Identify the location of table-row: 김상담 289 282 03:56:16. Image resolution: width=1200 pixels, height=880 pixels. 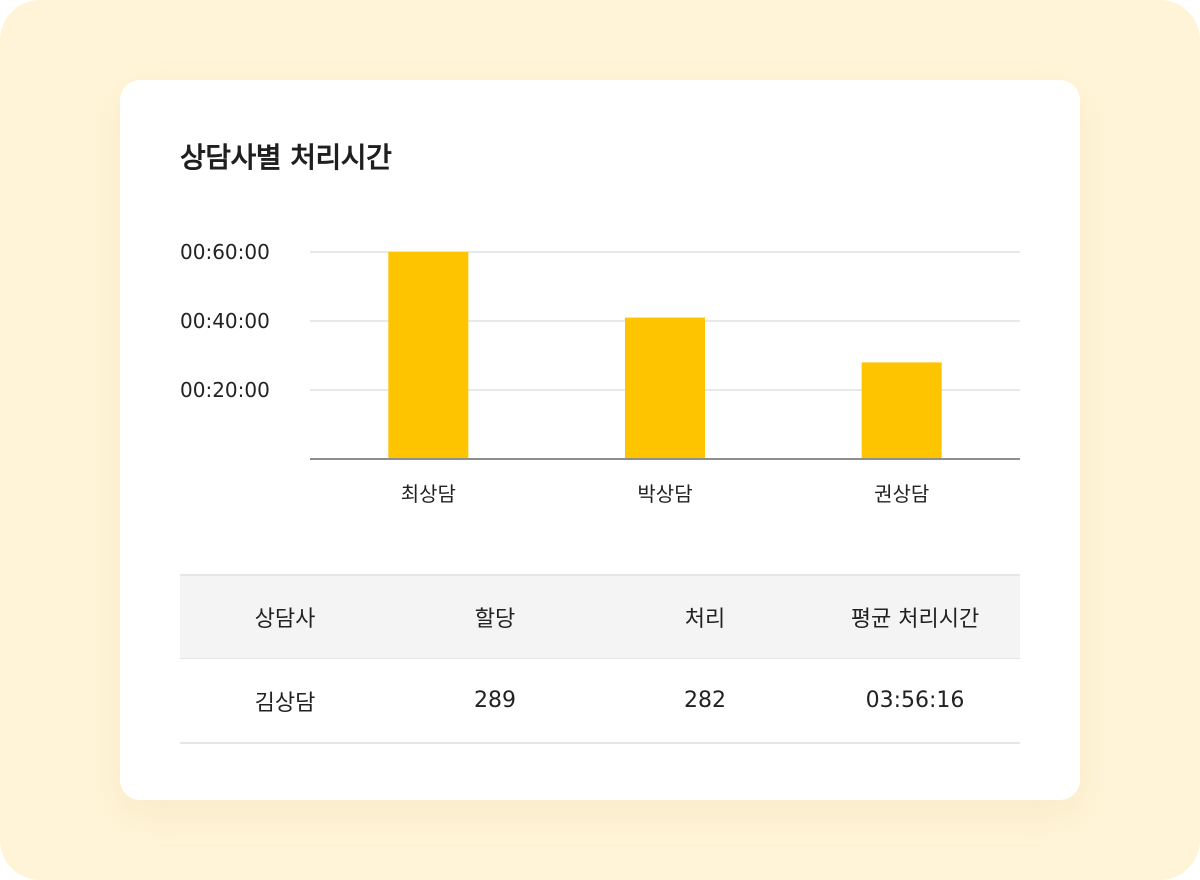
(600, 701).